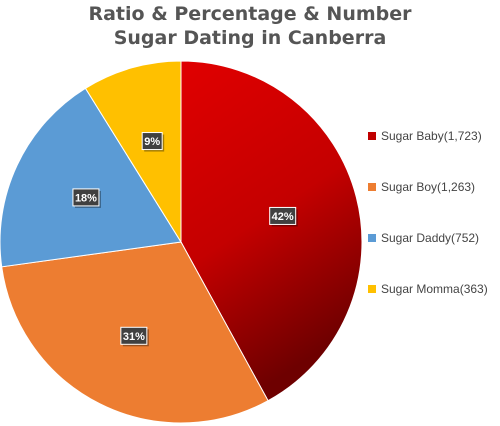 The image size is (500, 426). Describe the element at coordinates (431, 136) in the screenshot. I see `legend-label-sugar-baby: Sugar Baby(1,723)` at that location.